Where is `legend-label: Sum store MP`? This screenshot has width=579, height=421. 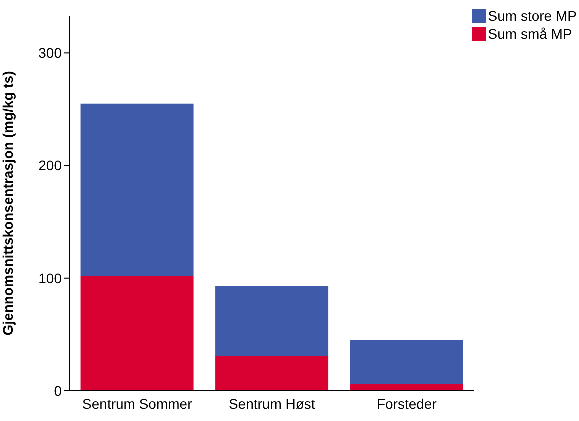
legend-label: Sum store MP is located at coordinates (532, 16).